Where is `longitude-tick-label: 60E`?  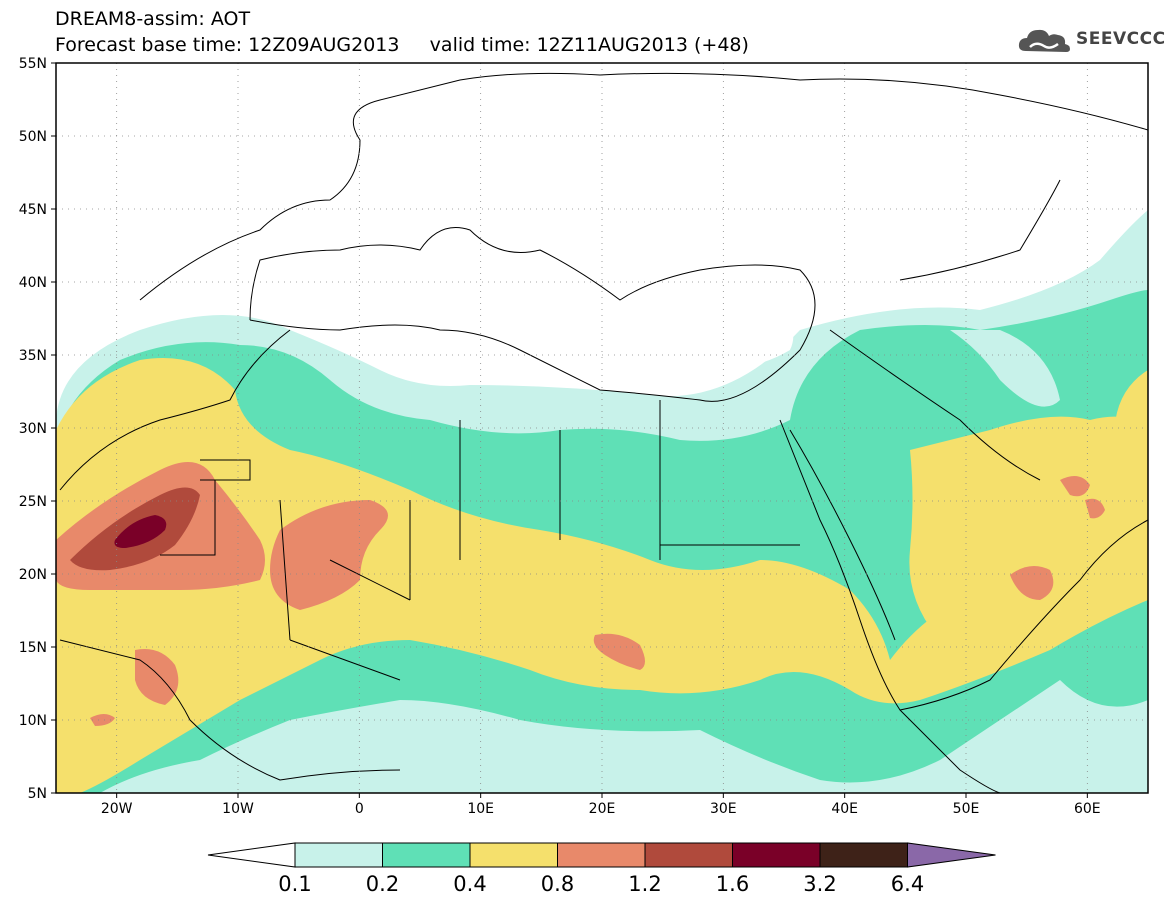
longitude-tick-label: 60E is located at coordinates (1087, 809).